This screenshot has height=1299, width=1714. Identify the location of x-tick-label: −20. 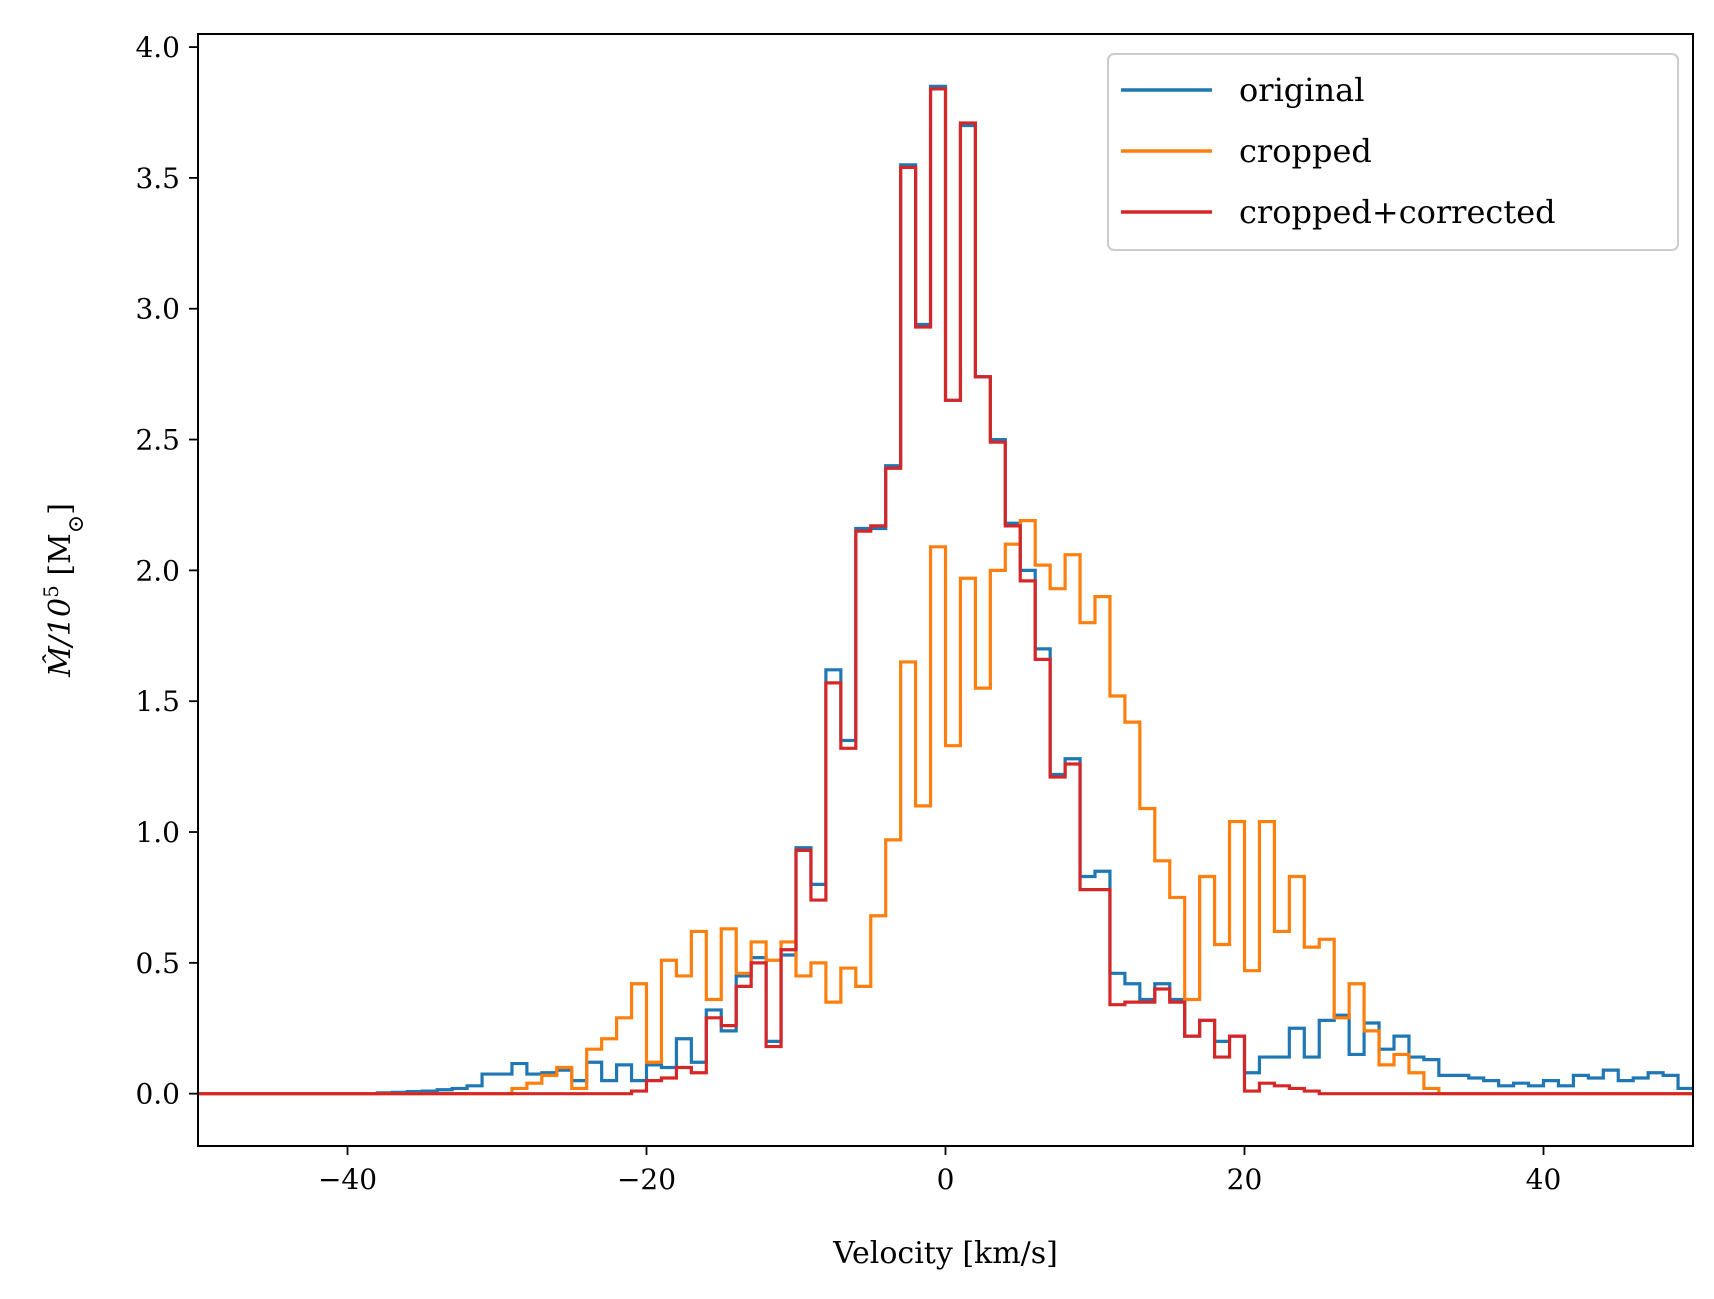
(646, 1179).